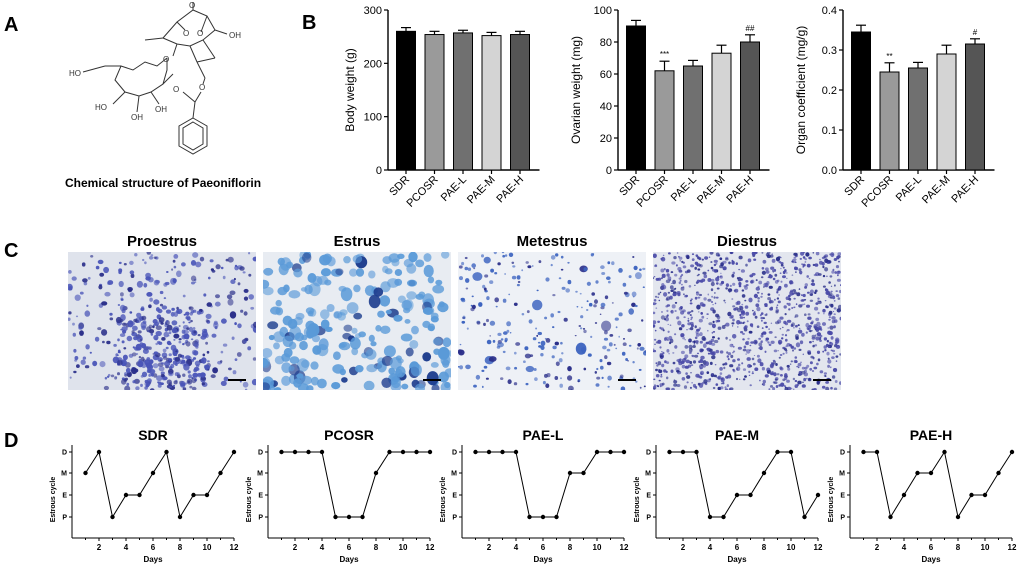 The image size is (1020, 565). Describe the element at coordinates (322, 547) in the screenshot. I see `x-tick-label: 4` at that location.